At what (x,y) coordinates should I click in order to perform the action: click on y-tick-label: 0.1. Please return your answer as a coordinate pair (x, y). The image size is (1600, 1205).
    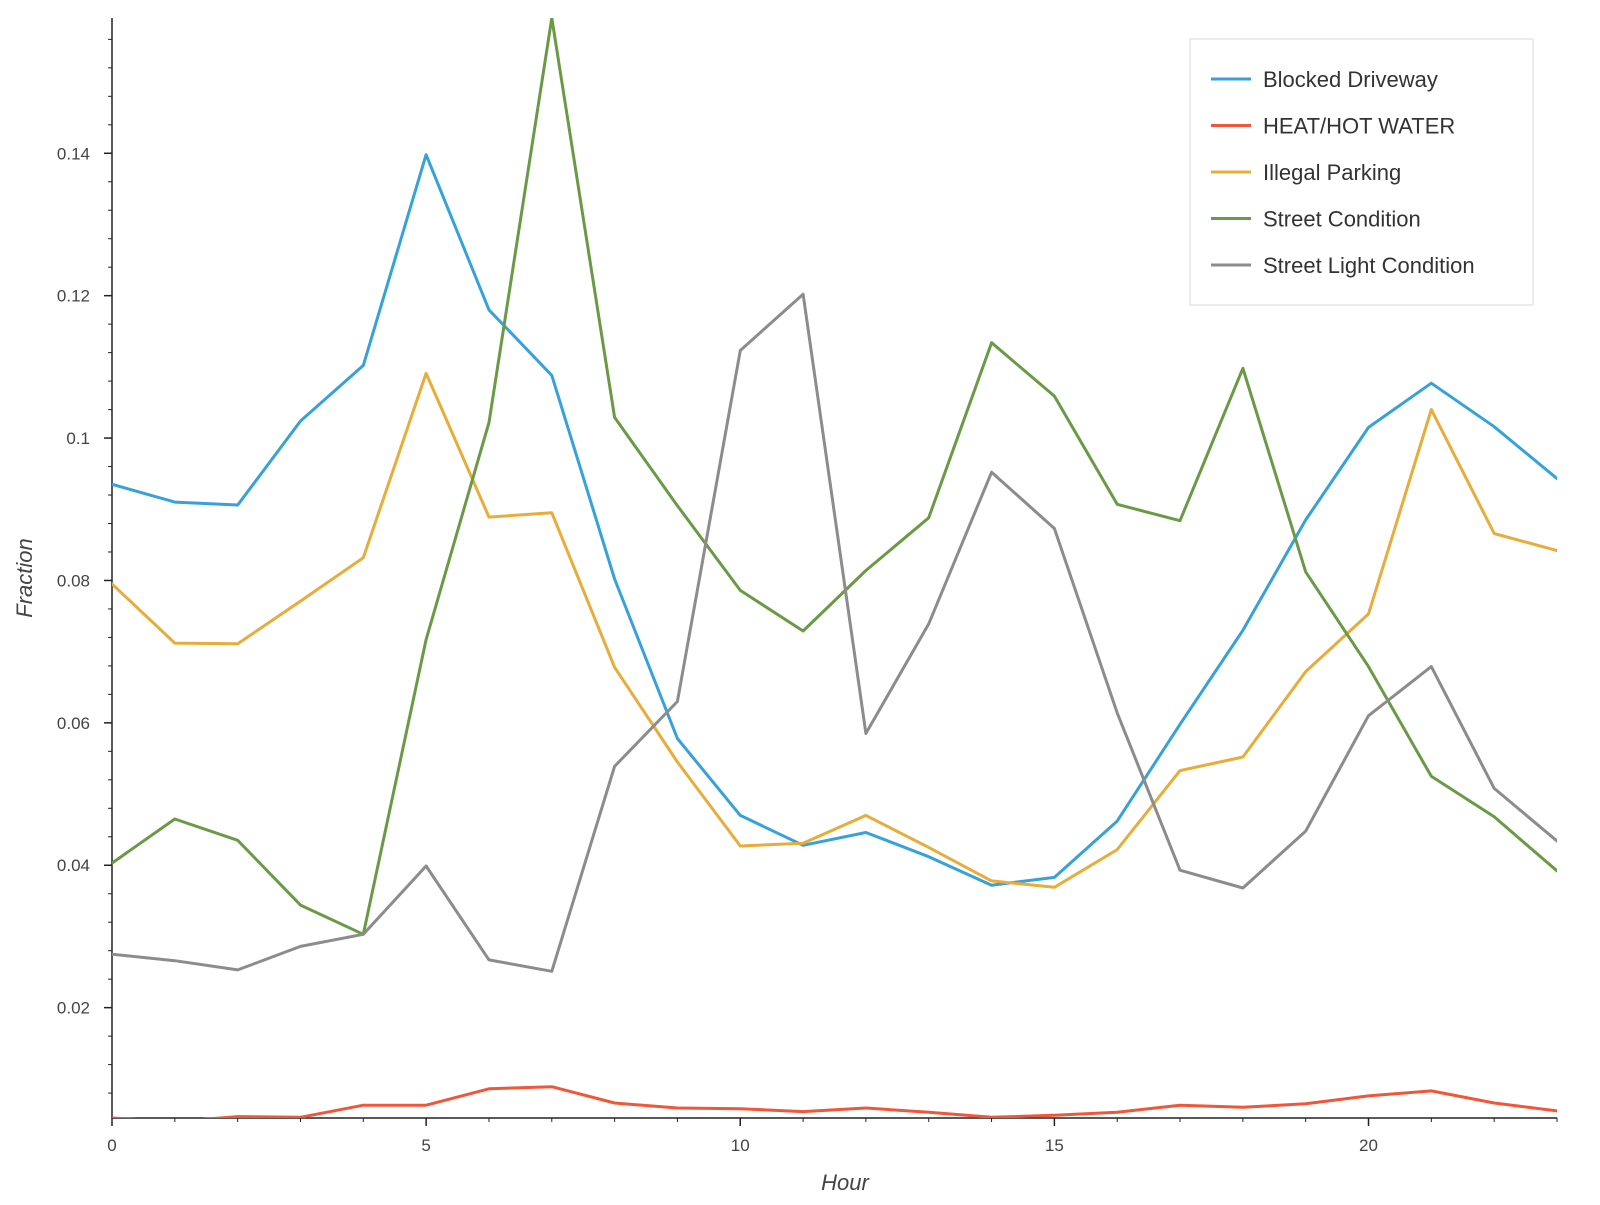
    Looking at the image, I should click on (78, 438).